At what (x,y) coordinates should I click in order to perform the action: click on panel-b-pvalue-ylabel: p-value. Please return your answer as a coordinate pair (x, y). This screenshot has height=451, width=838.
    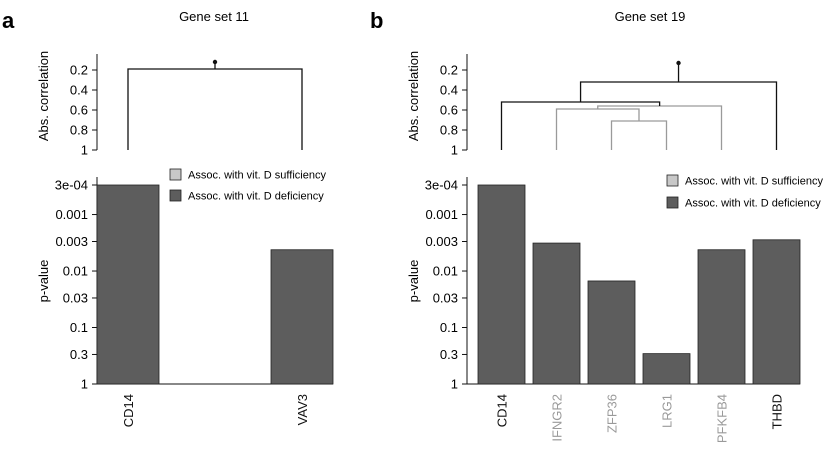
    Looking at the image, I should click on (413, 281).